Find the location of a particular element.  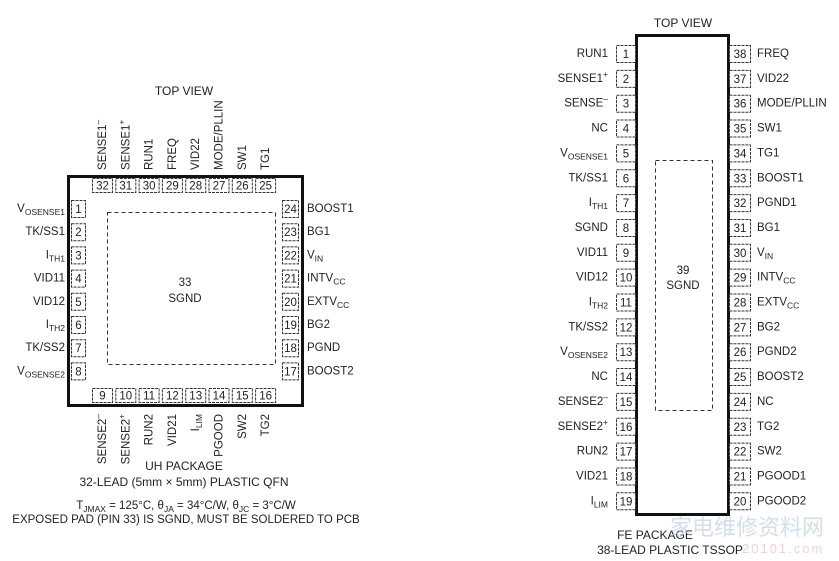

pin-number: 3 is located at coordinates (626, 105).